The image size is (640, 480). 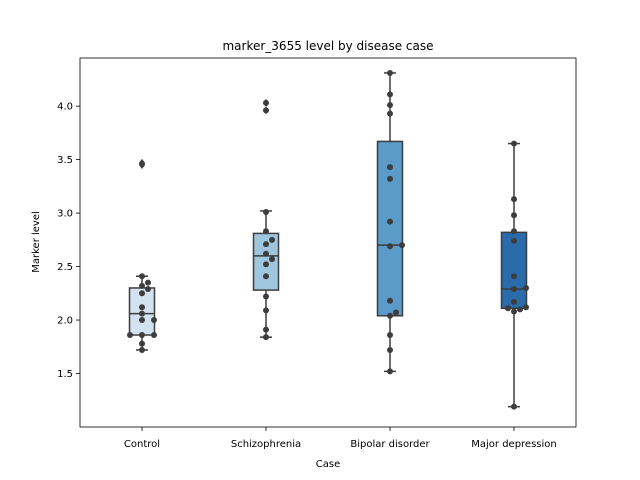 I want to click on y-tick-label: 1.5, so click(x=65, y=374).